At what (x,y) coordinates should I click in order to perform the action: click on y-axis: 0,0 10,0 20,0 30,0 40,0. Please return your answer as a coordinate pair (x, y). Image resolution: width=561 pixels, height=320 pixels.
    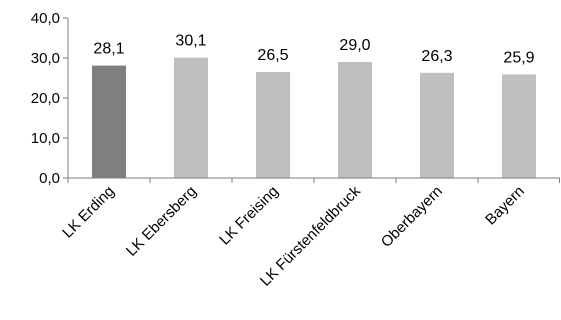
    Looking at the image, I should click on (50, 98).